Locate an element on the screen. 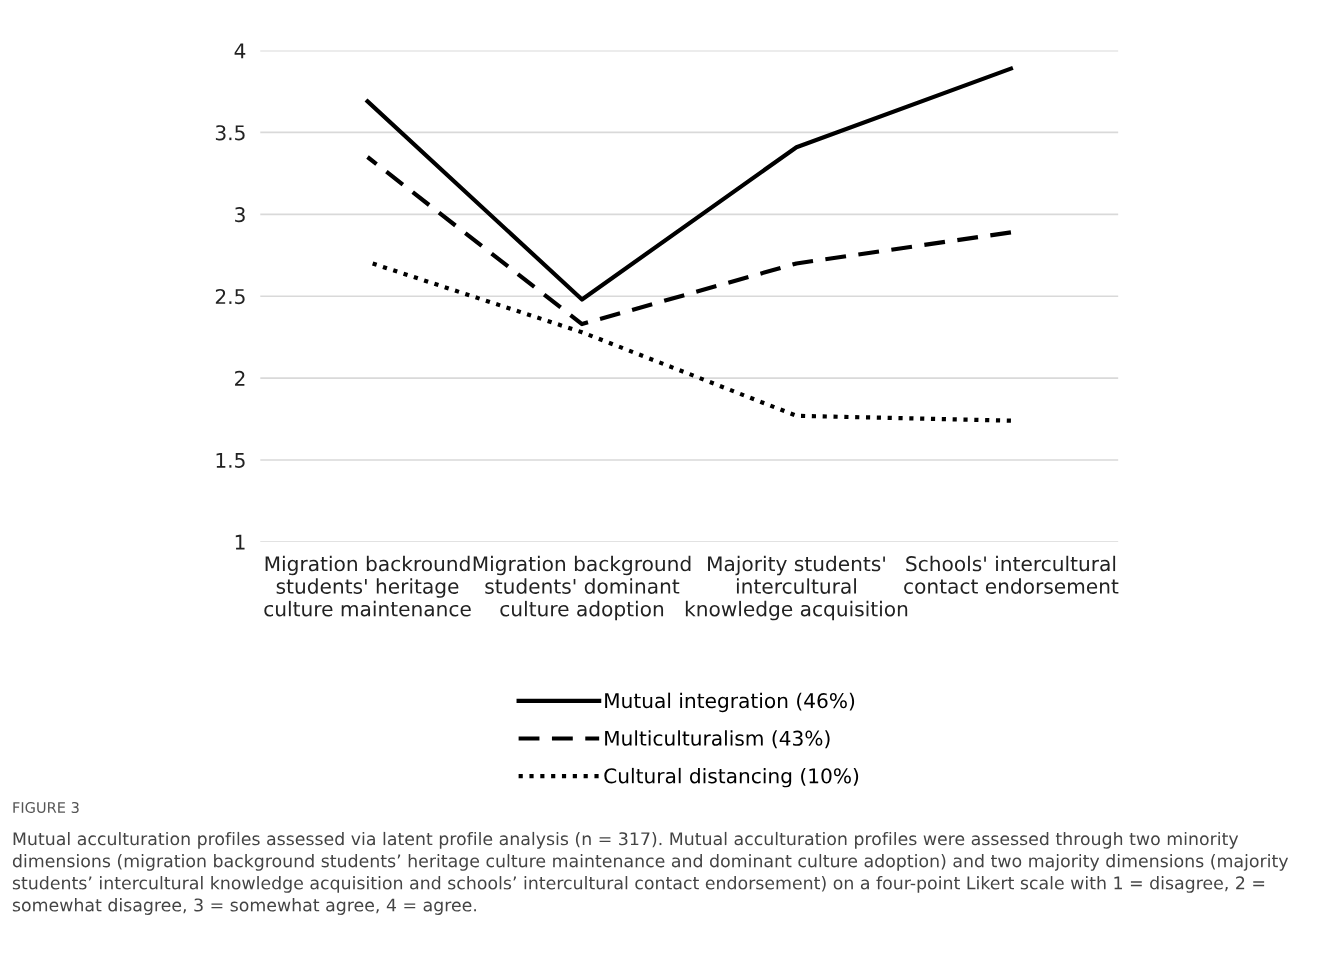 The height and width of the screenshot is (954, 1328). y-tick-label: 1.5 is located at coordinates (230, 460).